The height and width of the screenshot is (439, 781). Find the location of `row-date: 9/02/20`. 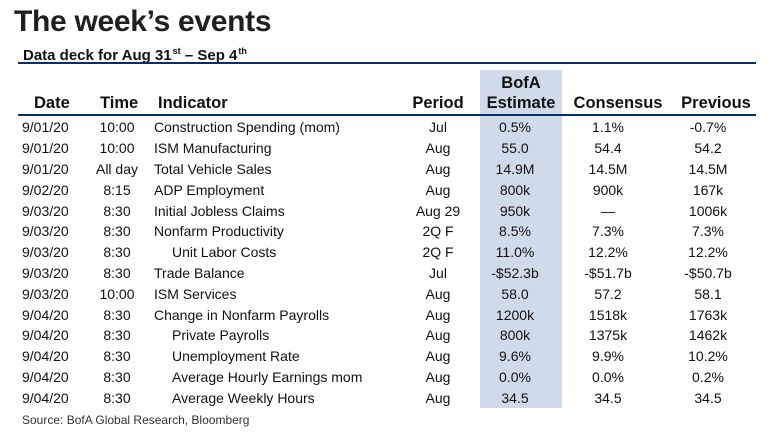

row-date: 9/02/20 is located at coordinates (45, 189).